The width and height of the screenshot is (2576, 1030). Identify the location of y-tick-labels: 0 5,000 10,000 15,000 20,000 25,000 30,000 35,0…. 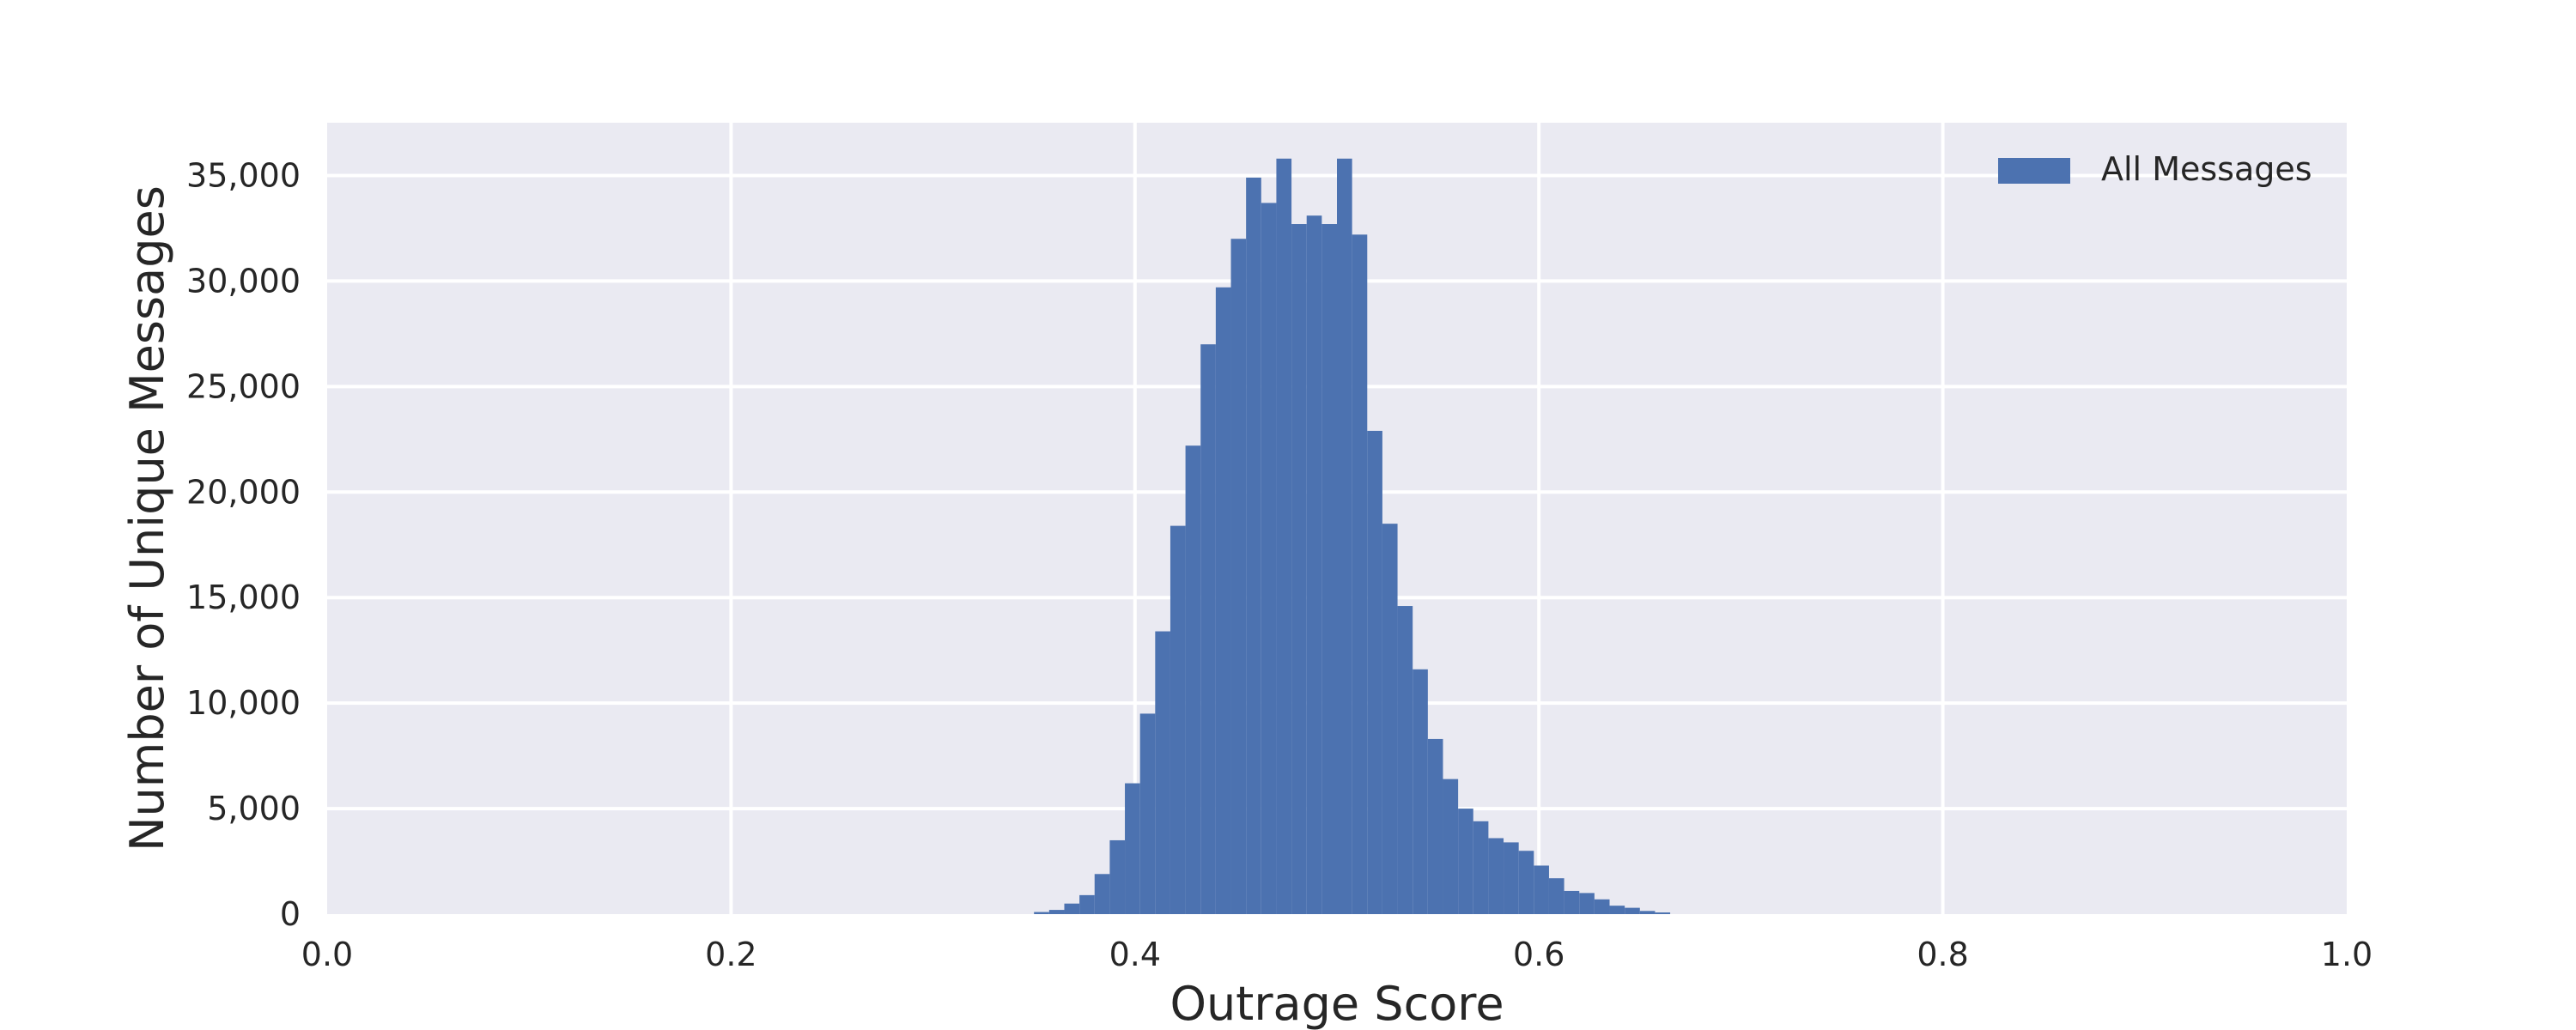
(243, 544).